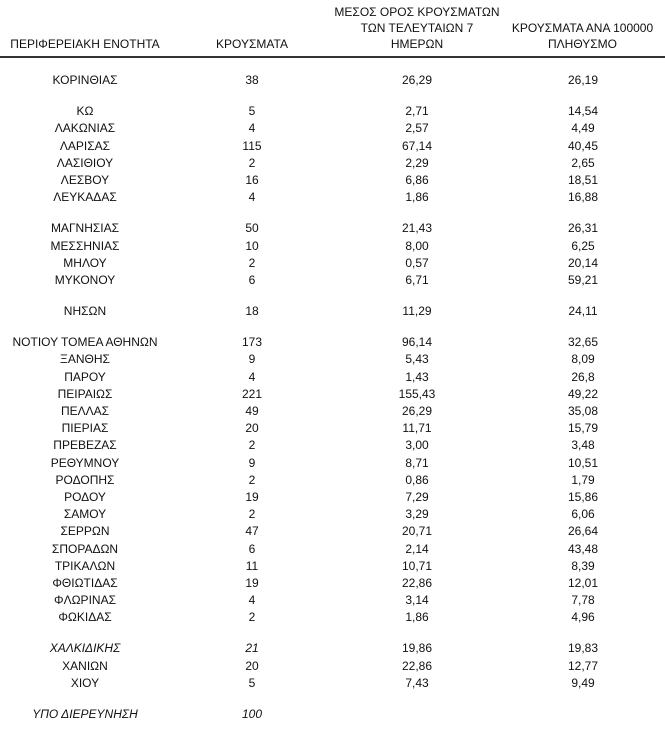 The width and height of the screenshot is (665, 737). What do you see at coordinates (583, 462) in the screenshot?
I see `cell-per100k: 10,51` at bounding box center [583, 462].